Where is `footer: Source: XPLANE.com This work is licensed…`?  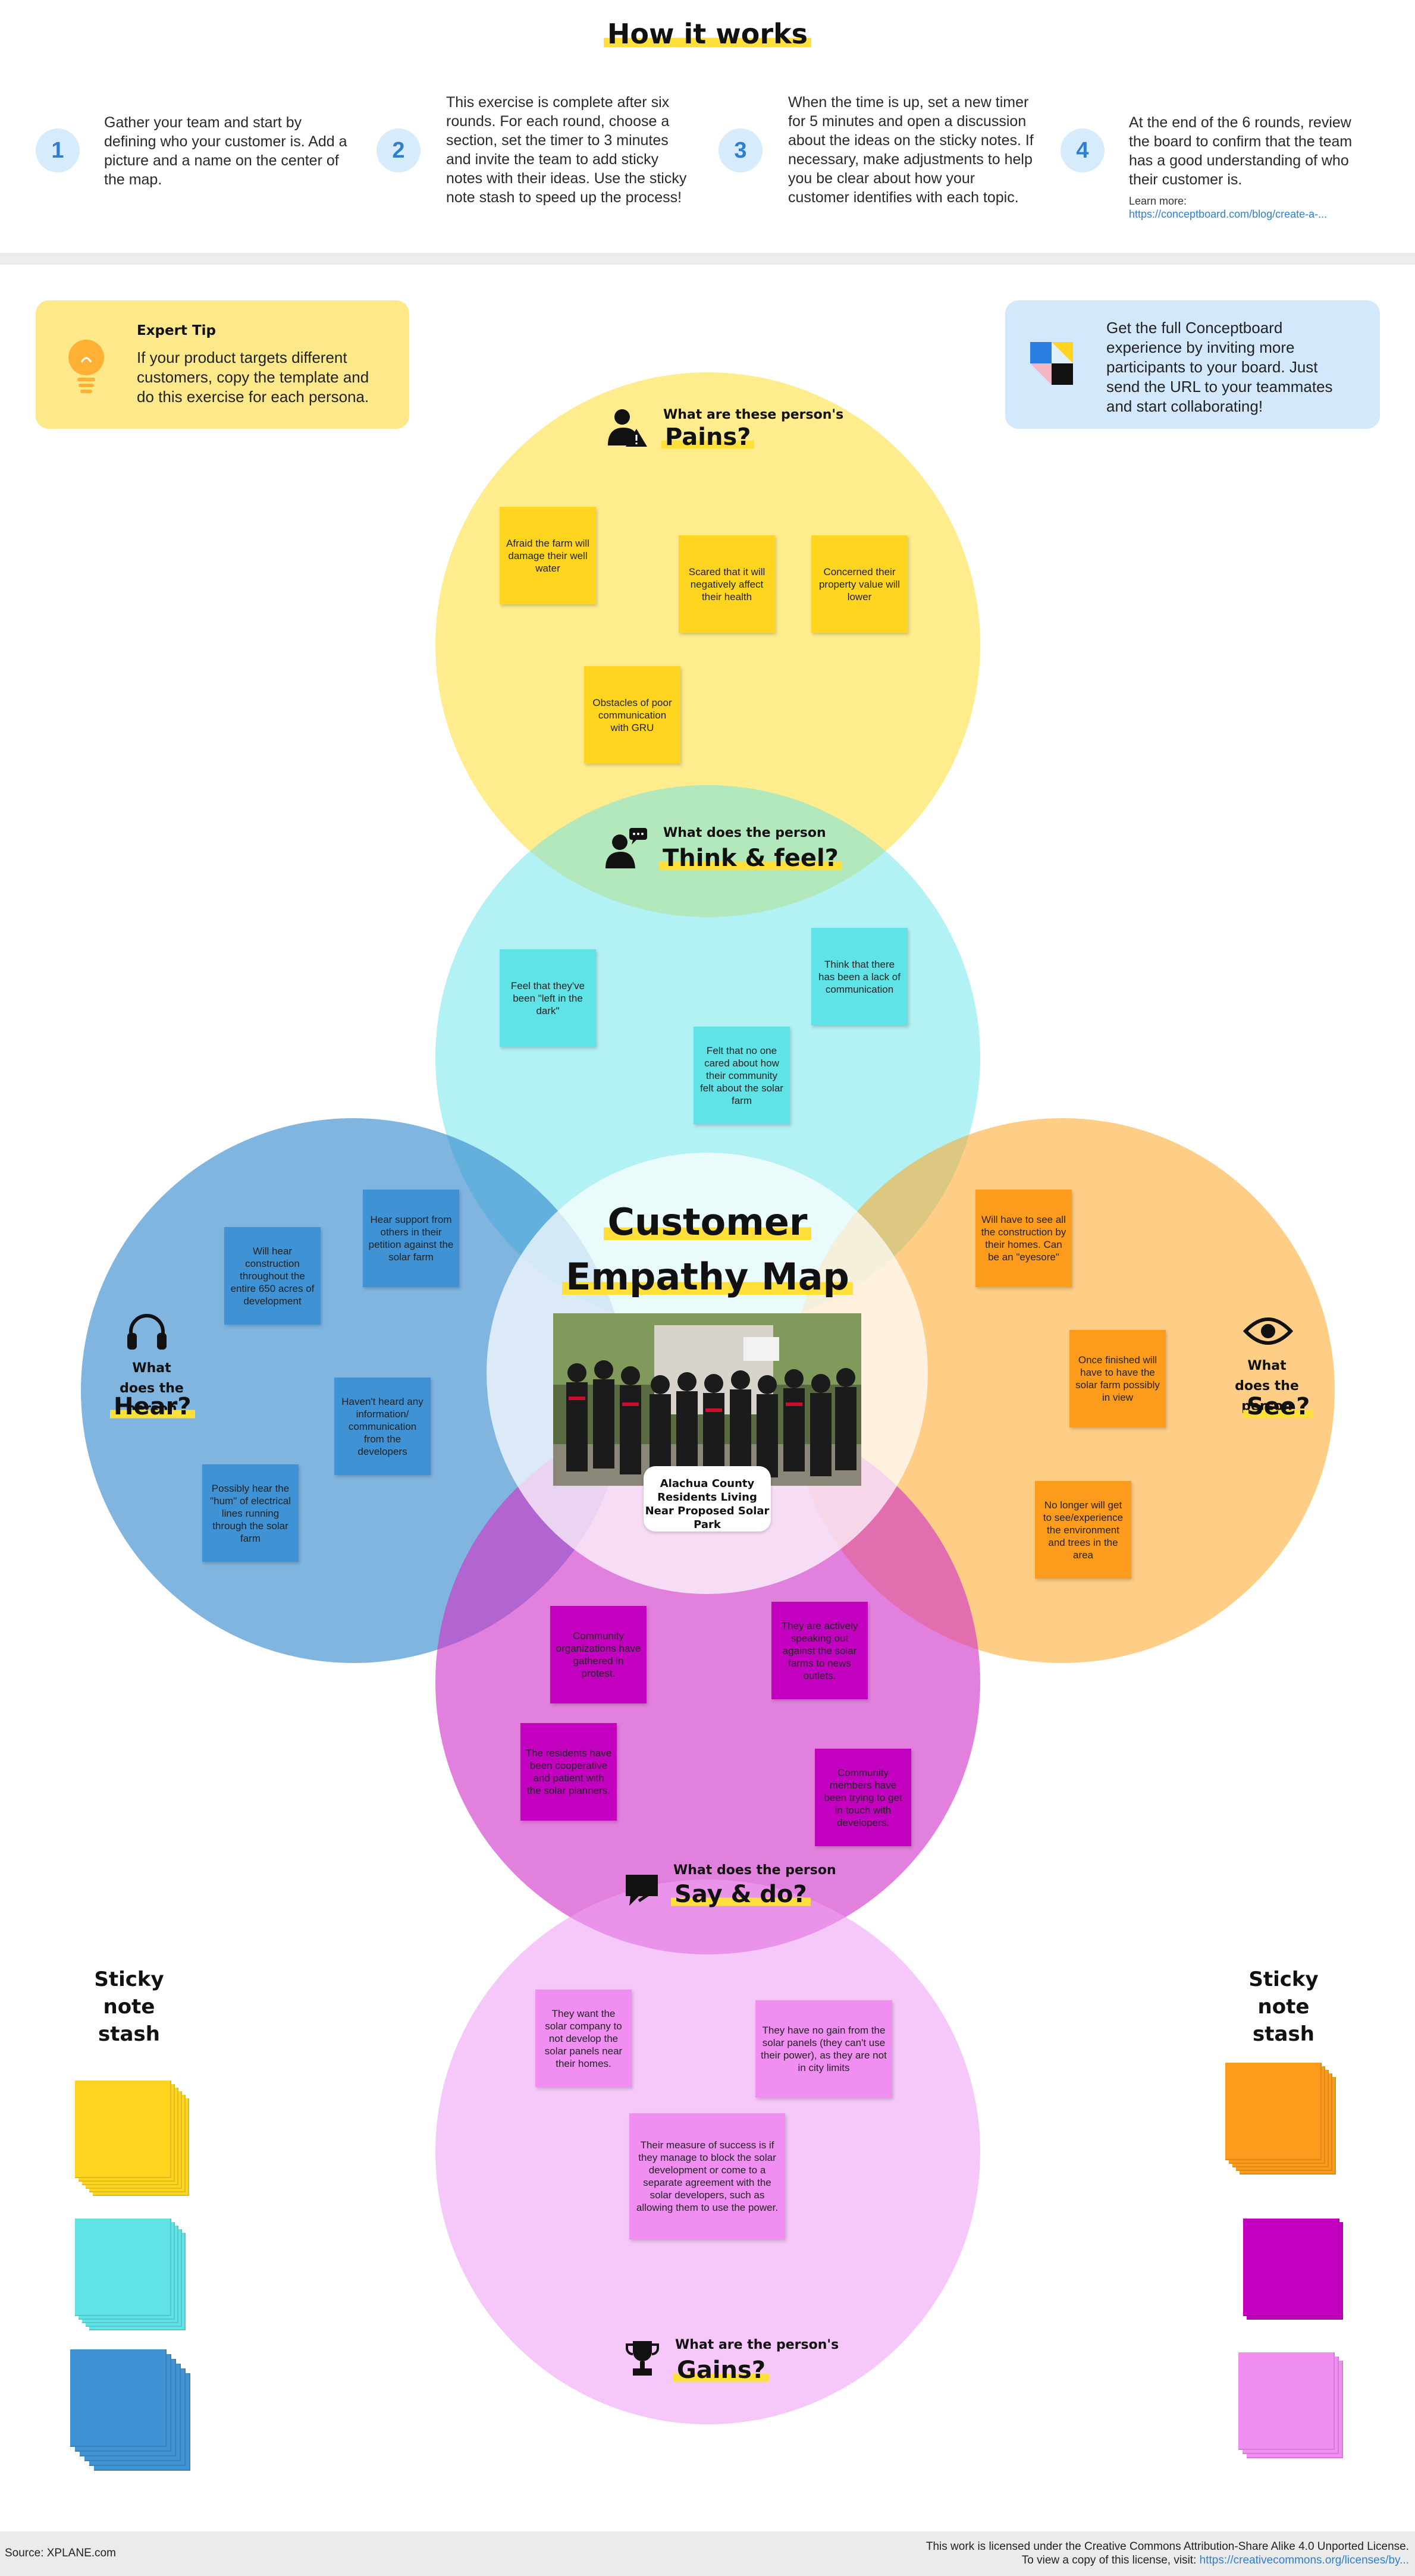 footer: Source: XPLANE.com This work is licensed… is located at coordinates (707, 2553).